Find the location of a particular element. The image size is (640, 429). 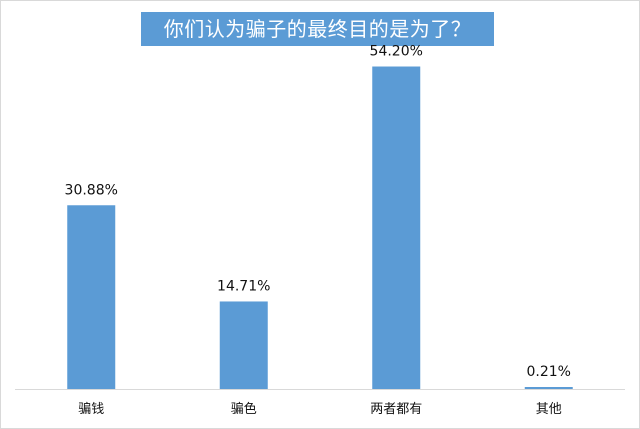

category-label-2: 两者都有 is located at coordinates (396, 409).